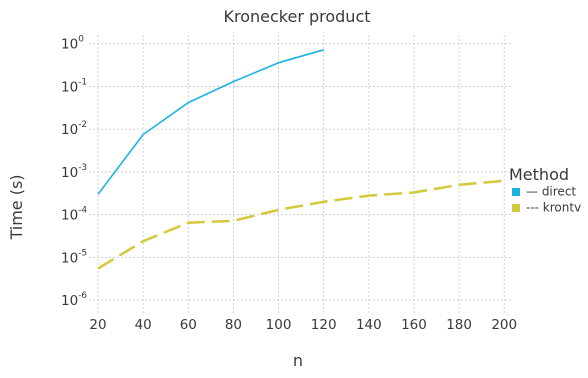  I want to click on y-tick-label: 10⁰, so click(72, 44).